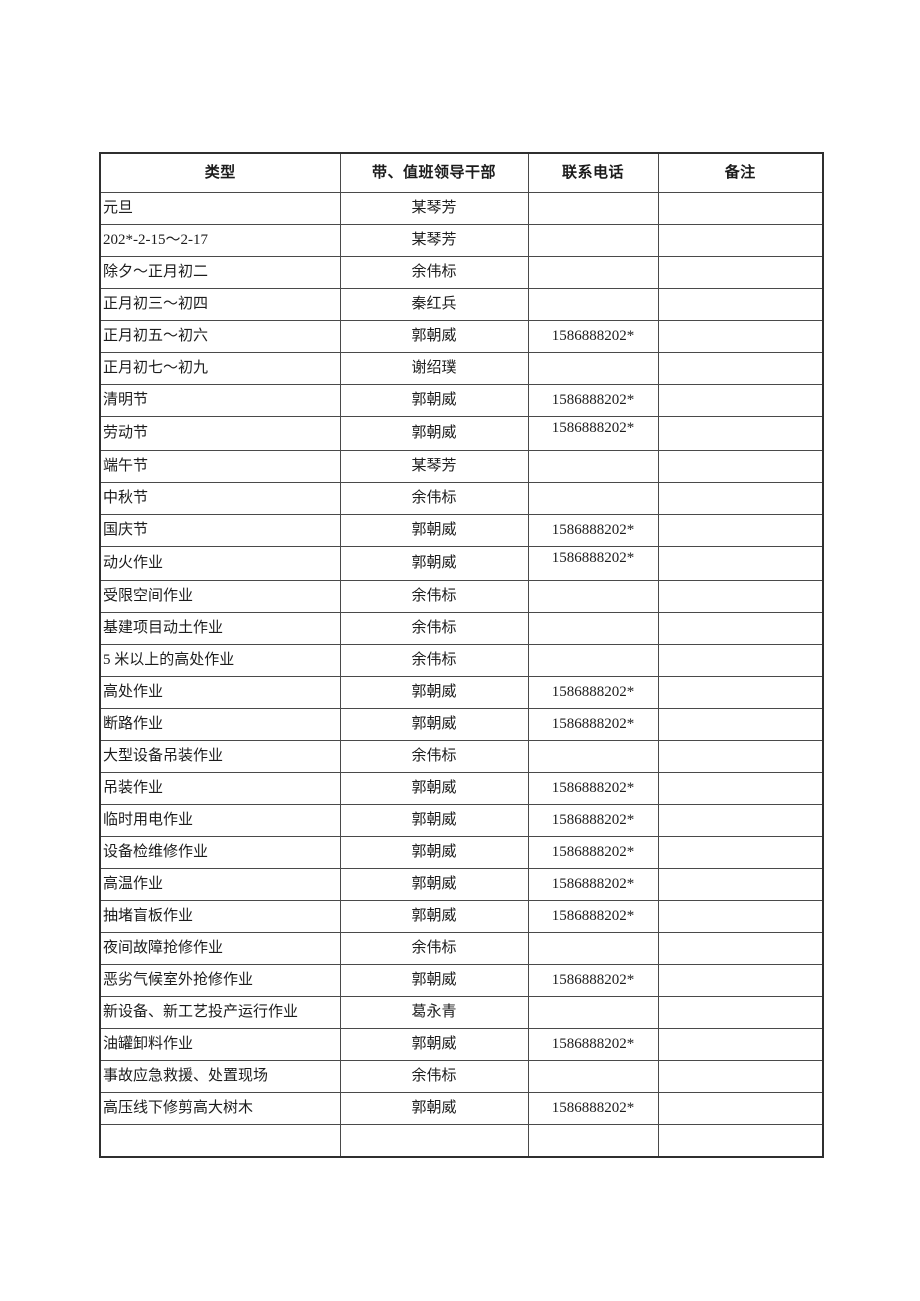 The height and width of the screenshot is (1301, 920). Describe the element at coordinates (461, 433) in the screenshot. I see `table-row: 劳动节 郭朝威 1586888202*` at that location.